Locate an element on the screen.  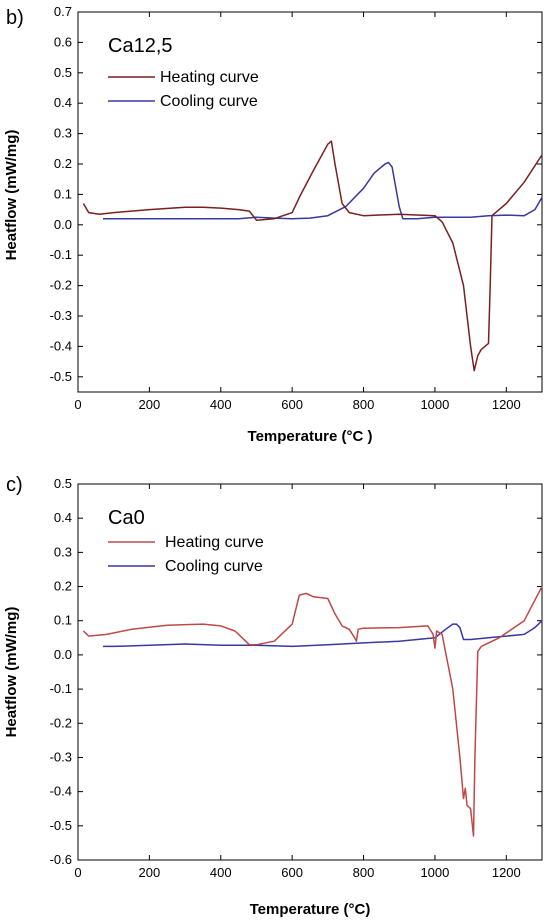
sample-label: Ca12,5 is located at coordinates (140, 46).